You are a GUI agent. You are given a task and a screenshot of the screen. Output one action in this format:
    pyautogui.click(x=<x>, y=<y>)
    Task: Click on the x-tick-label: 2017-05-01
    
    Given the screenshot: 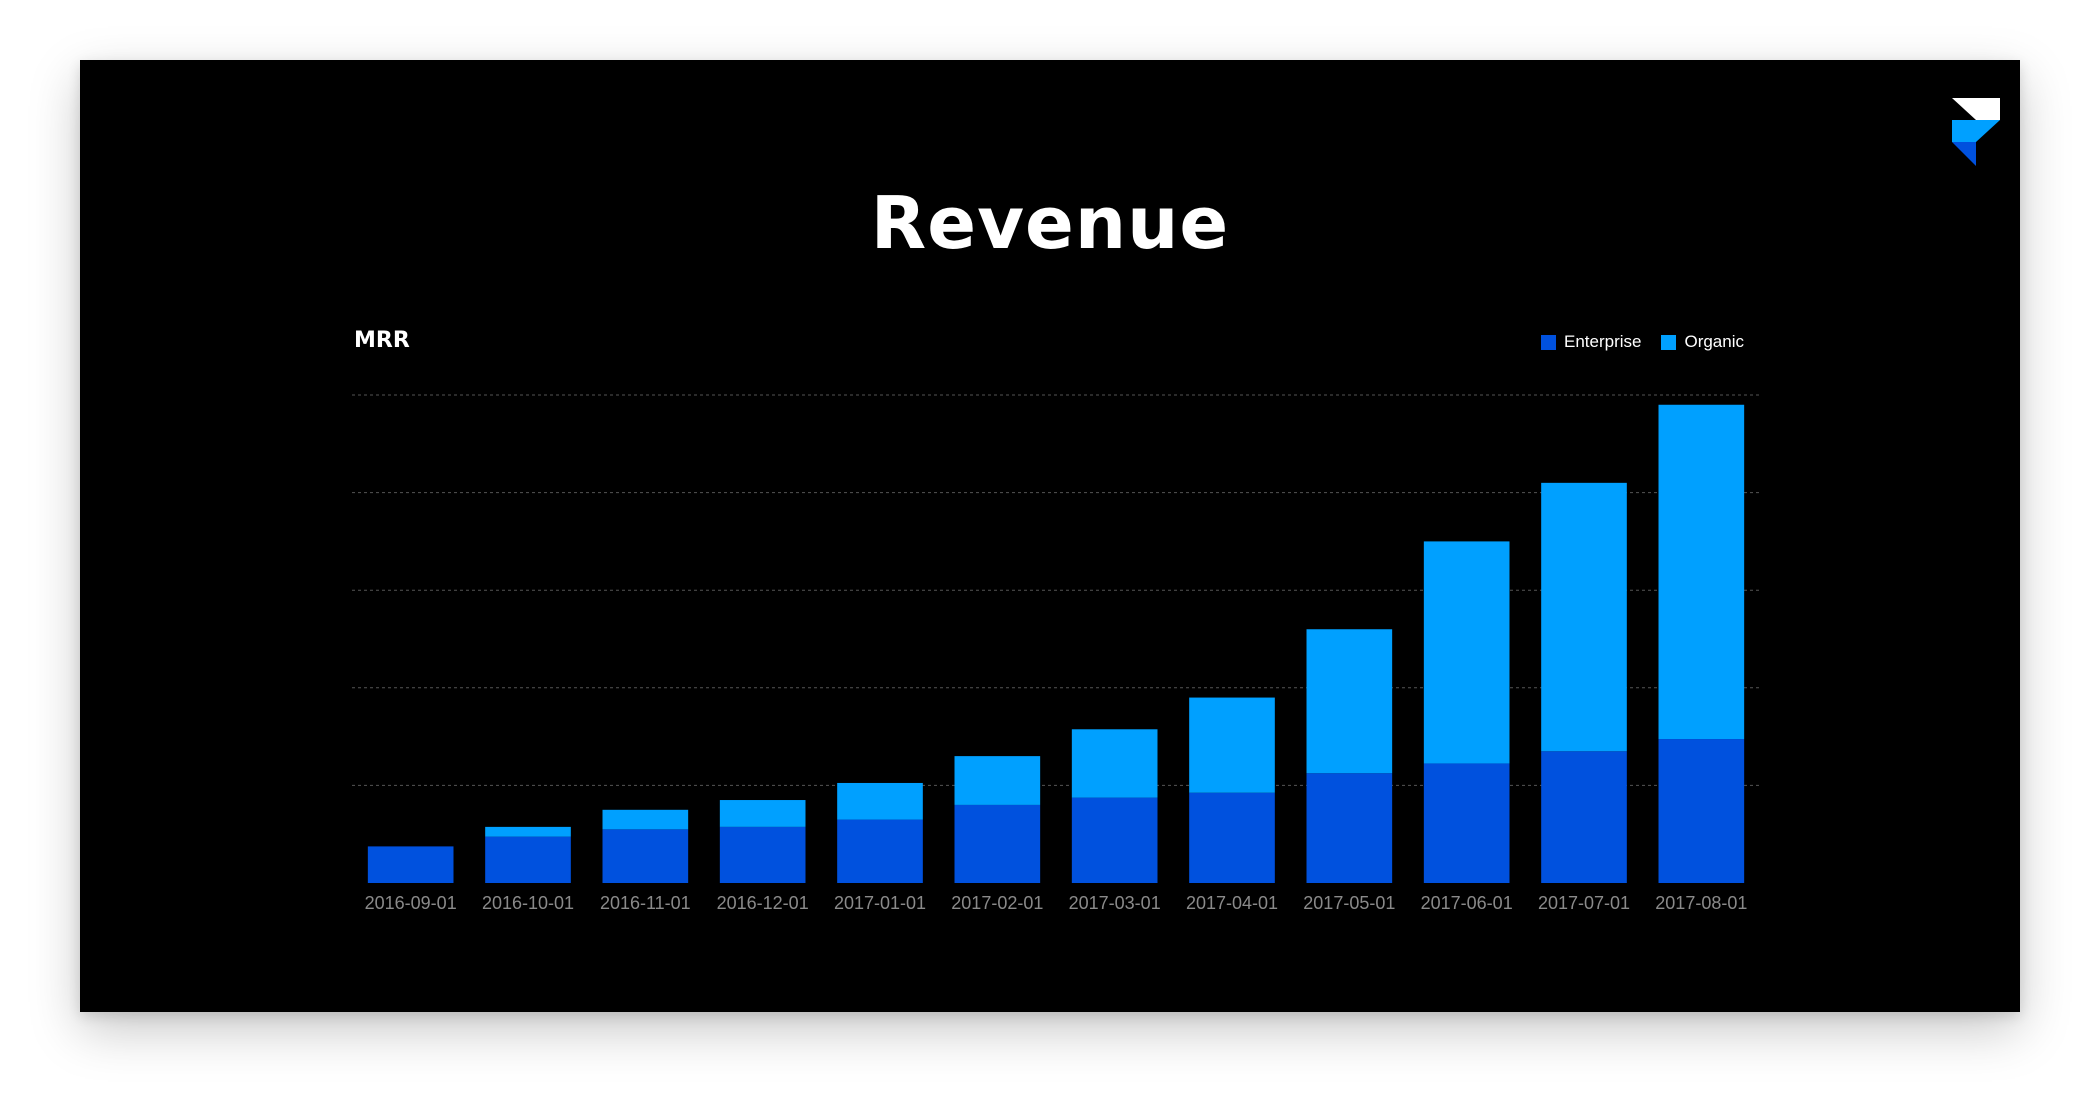 What is the action you would take?
    pyautogui.click(x=1349, y=903)
    